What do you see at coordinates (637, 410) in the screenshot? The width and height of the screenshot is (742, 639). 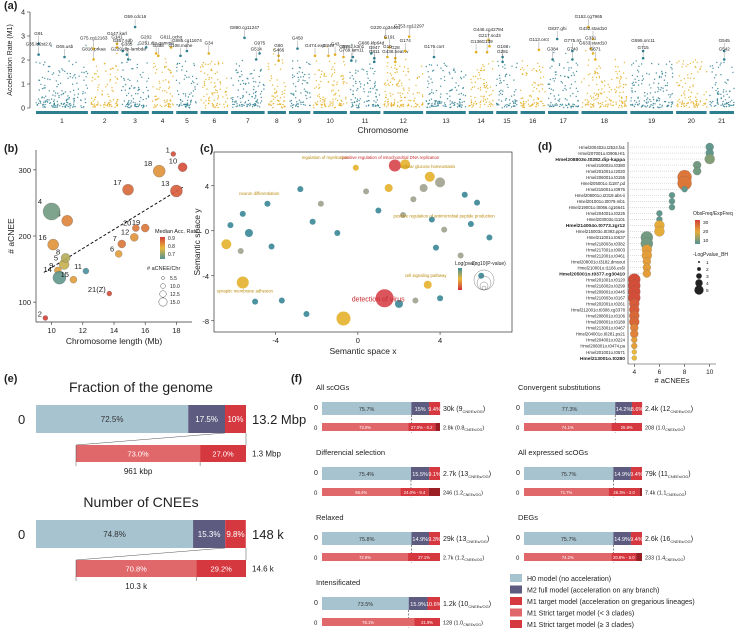 I see `bar-label: 8.6%` at bounding box center [637, 410].